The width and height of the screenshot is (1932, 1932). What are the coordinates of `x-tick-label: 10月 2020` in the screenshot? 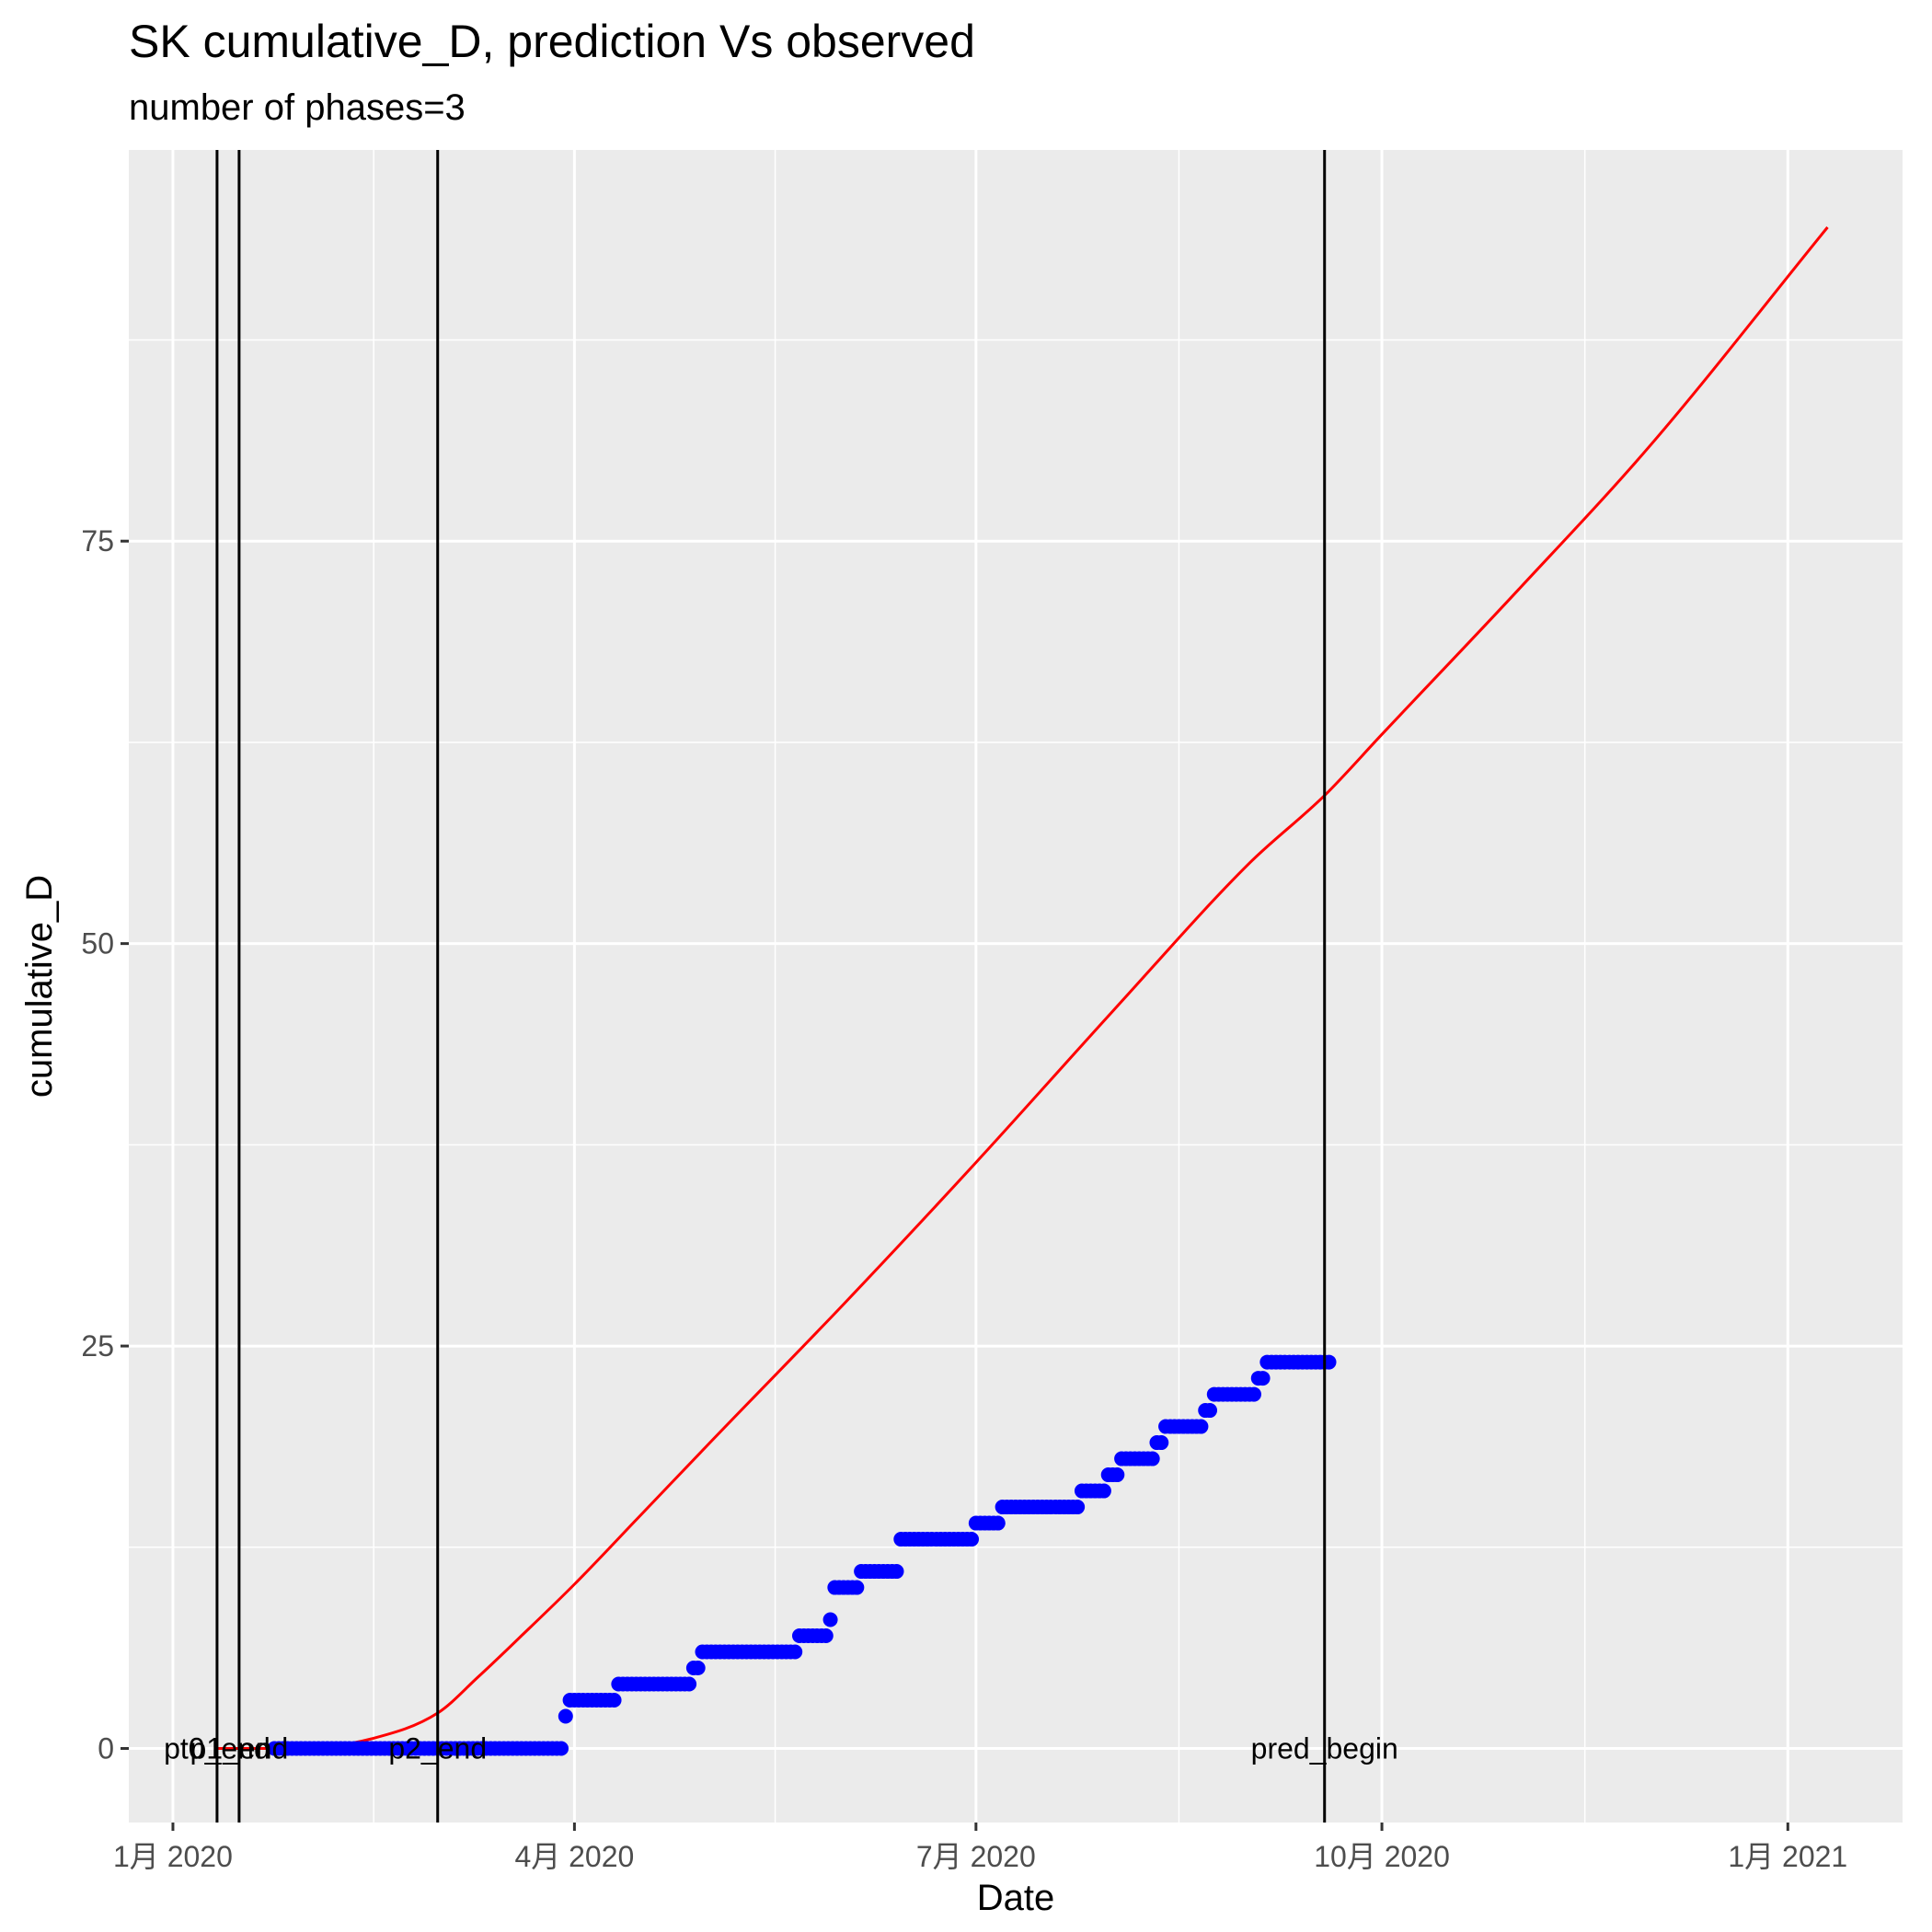 It's located at (1382, 1856).